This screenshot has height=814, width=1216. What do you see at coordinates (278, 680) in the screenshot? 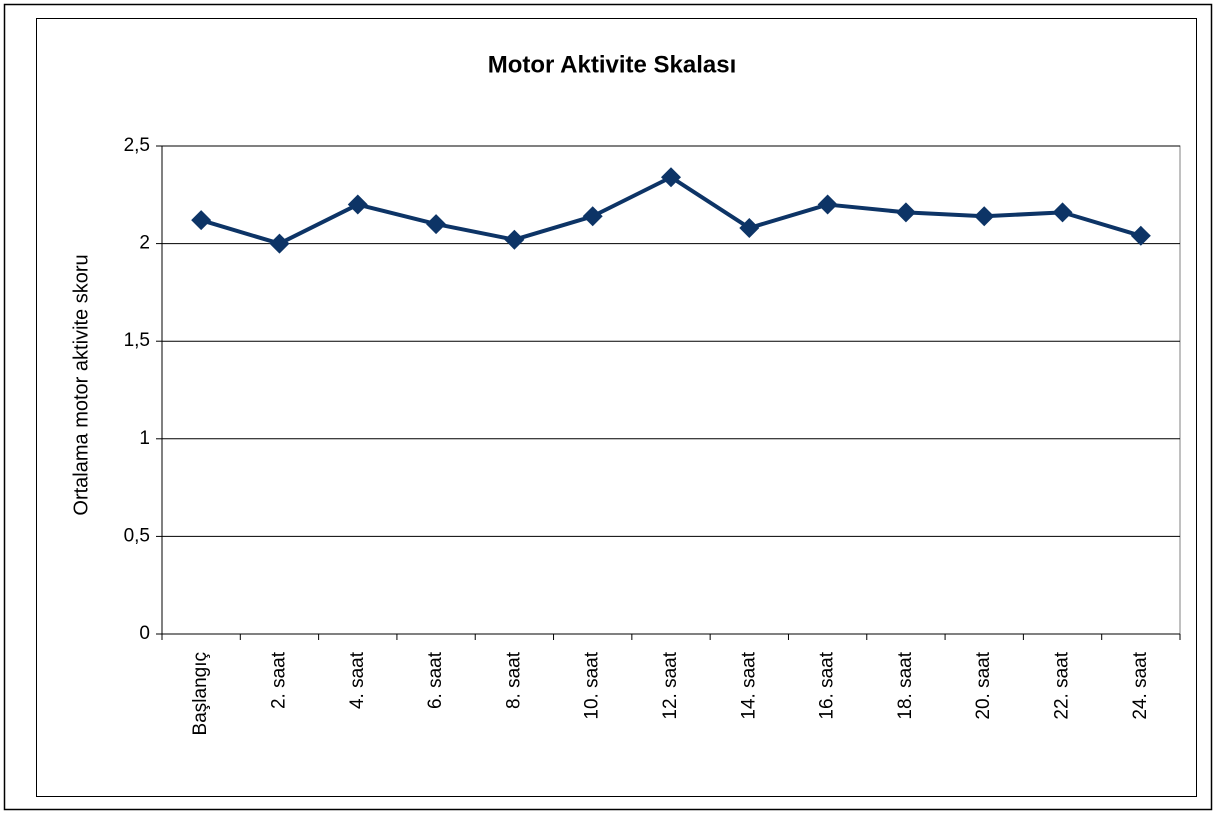
I see `x-tick-label: 2. saat` at bounding box center [278, 680].